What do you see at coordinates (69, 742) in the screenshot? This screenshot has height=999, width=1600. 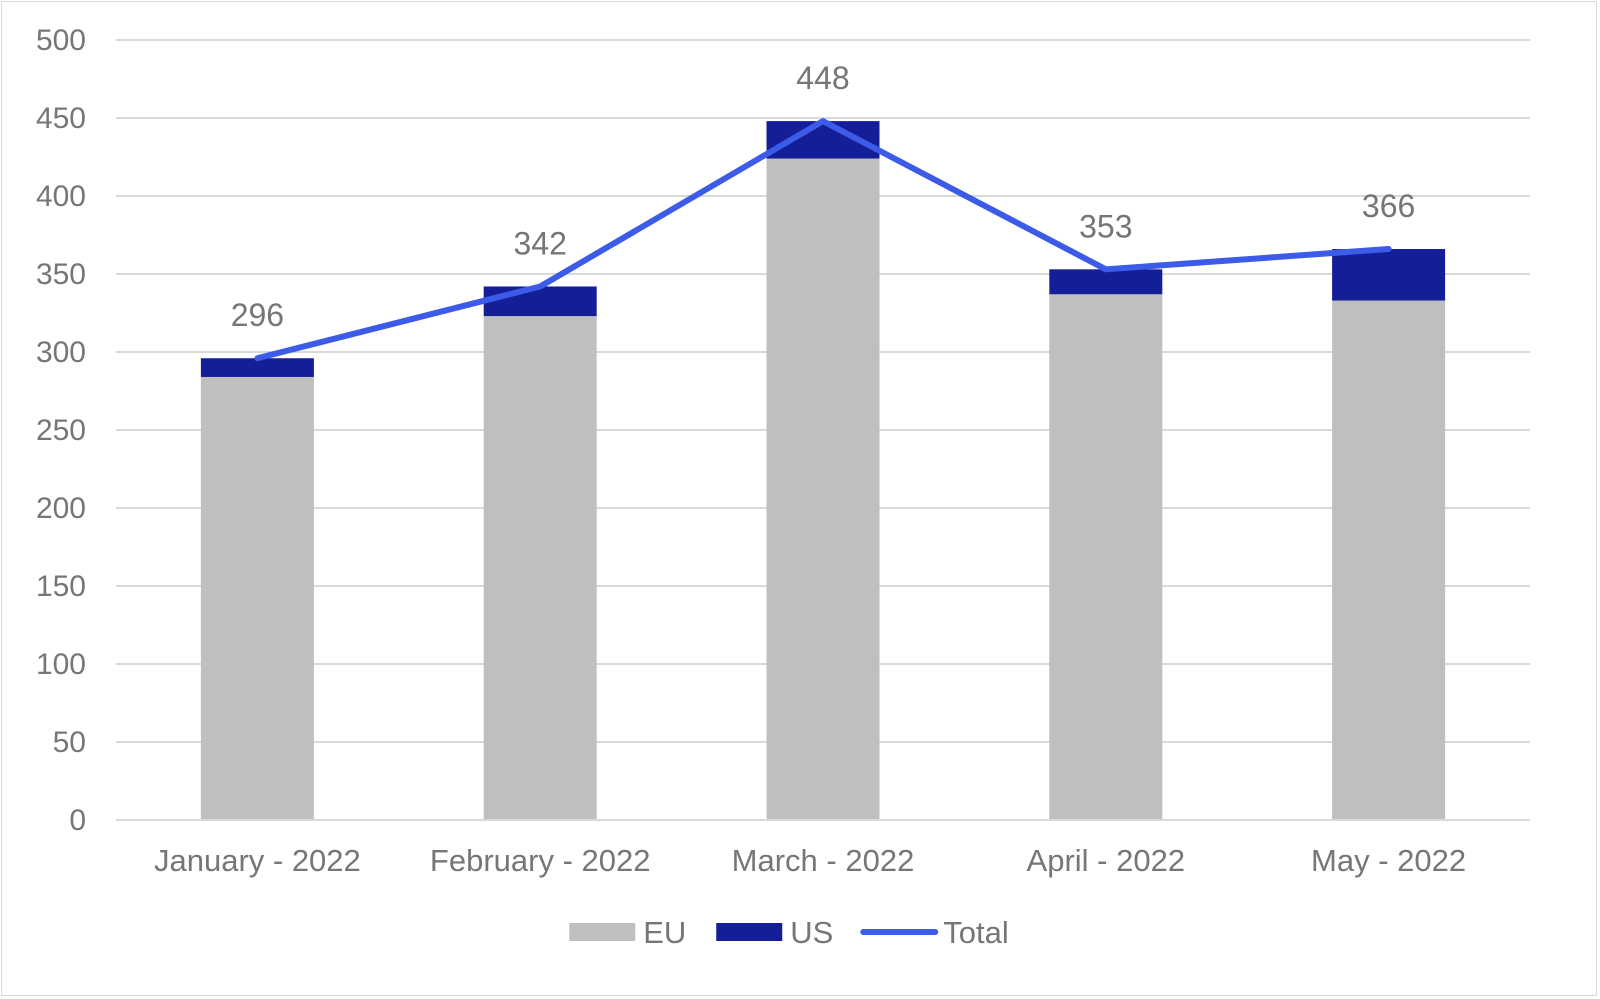 I see `y-tick-label: 50` at bounding box center [69, 742].